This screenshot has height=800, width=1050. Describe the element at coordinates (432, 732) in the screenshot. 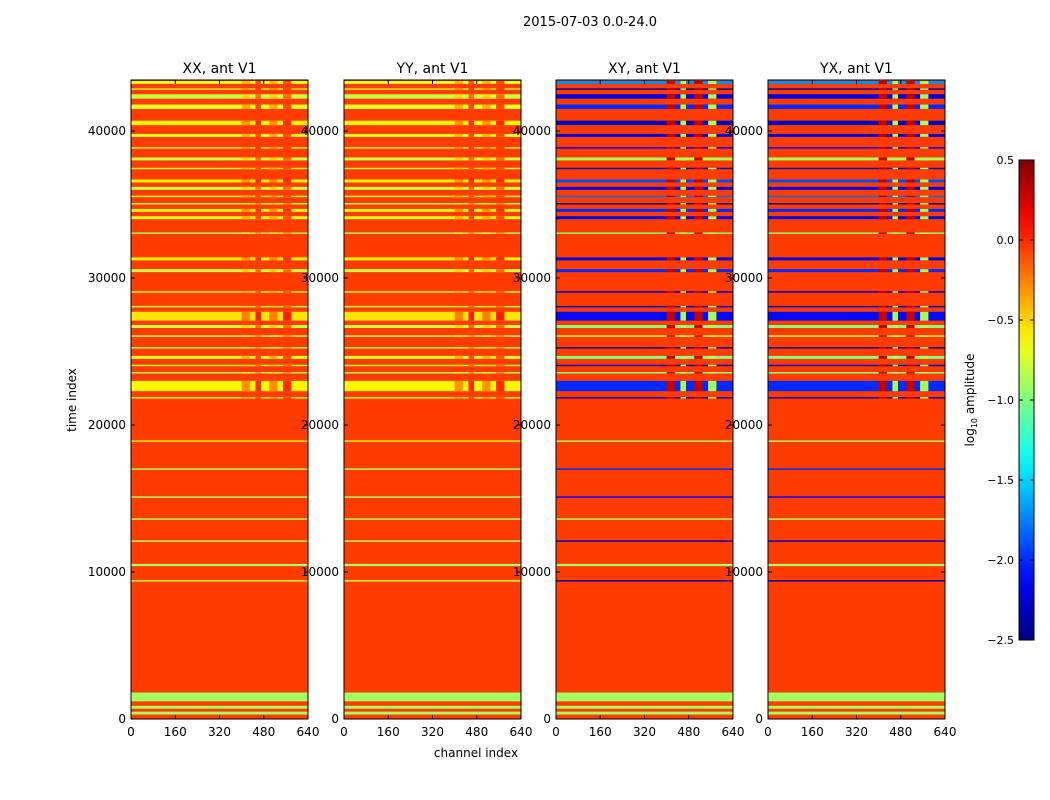

I see `x-tick-label: 320` at that location.